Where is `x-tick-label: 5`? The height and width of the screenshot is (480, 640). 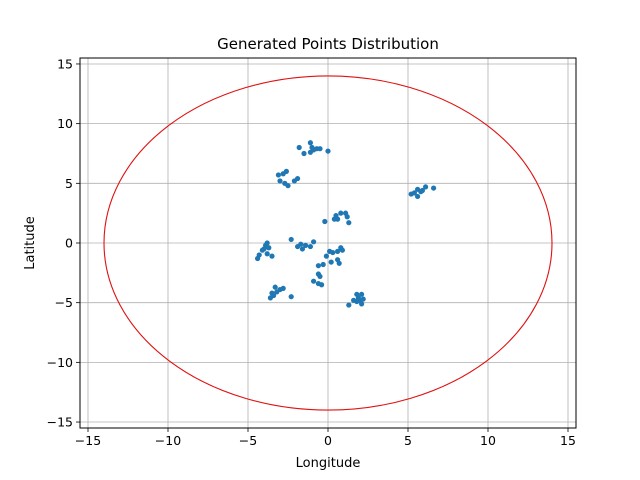 x-tick-label: 5 is located at coordinates (408, 440).